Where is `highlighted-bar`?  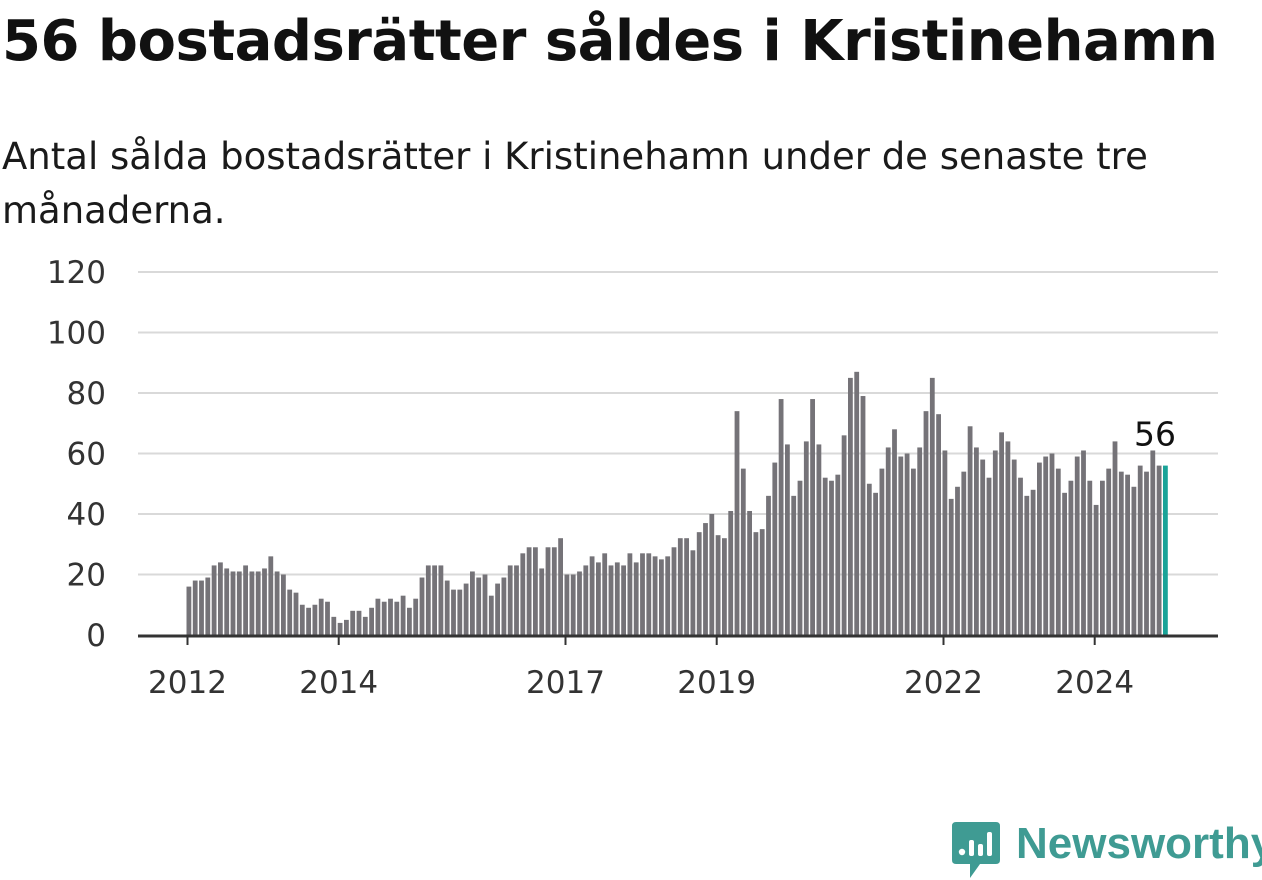 highlighted-bar is located at coordinates (1165, 550).